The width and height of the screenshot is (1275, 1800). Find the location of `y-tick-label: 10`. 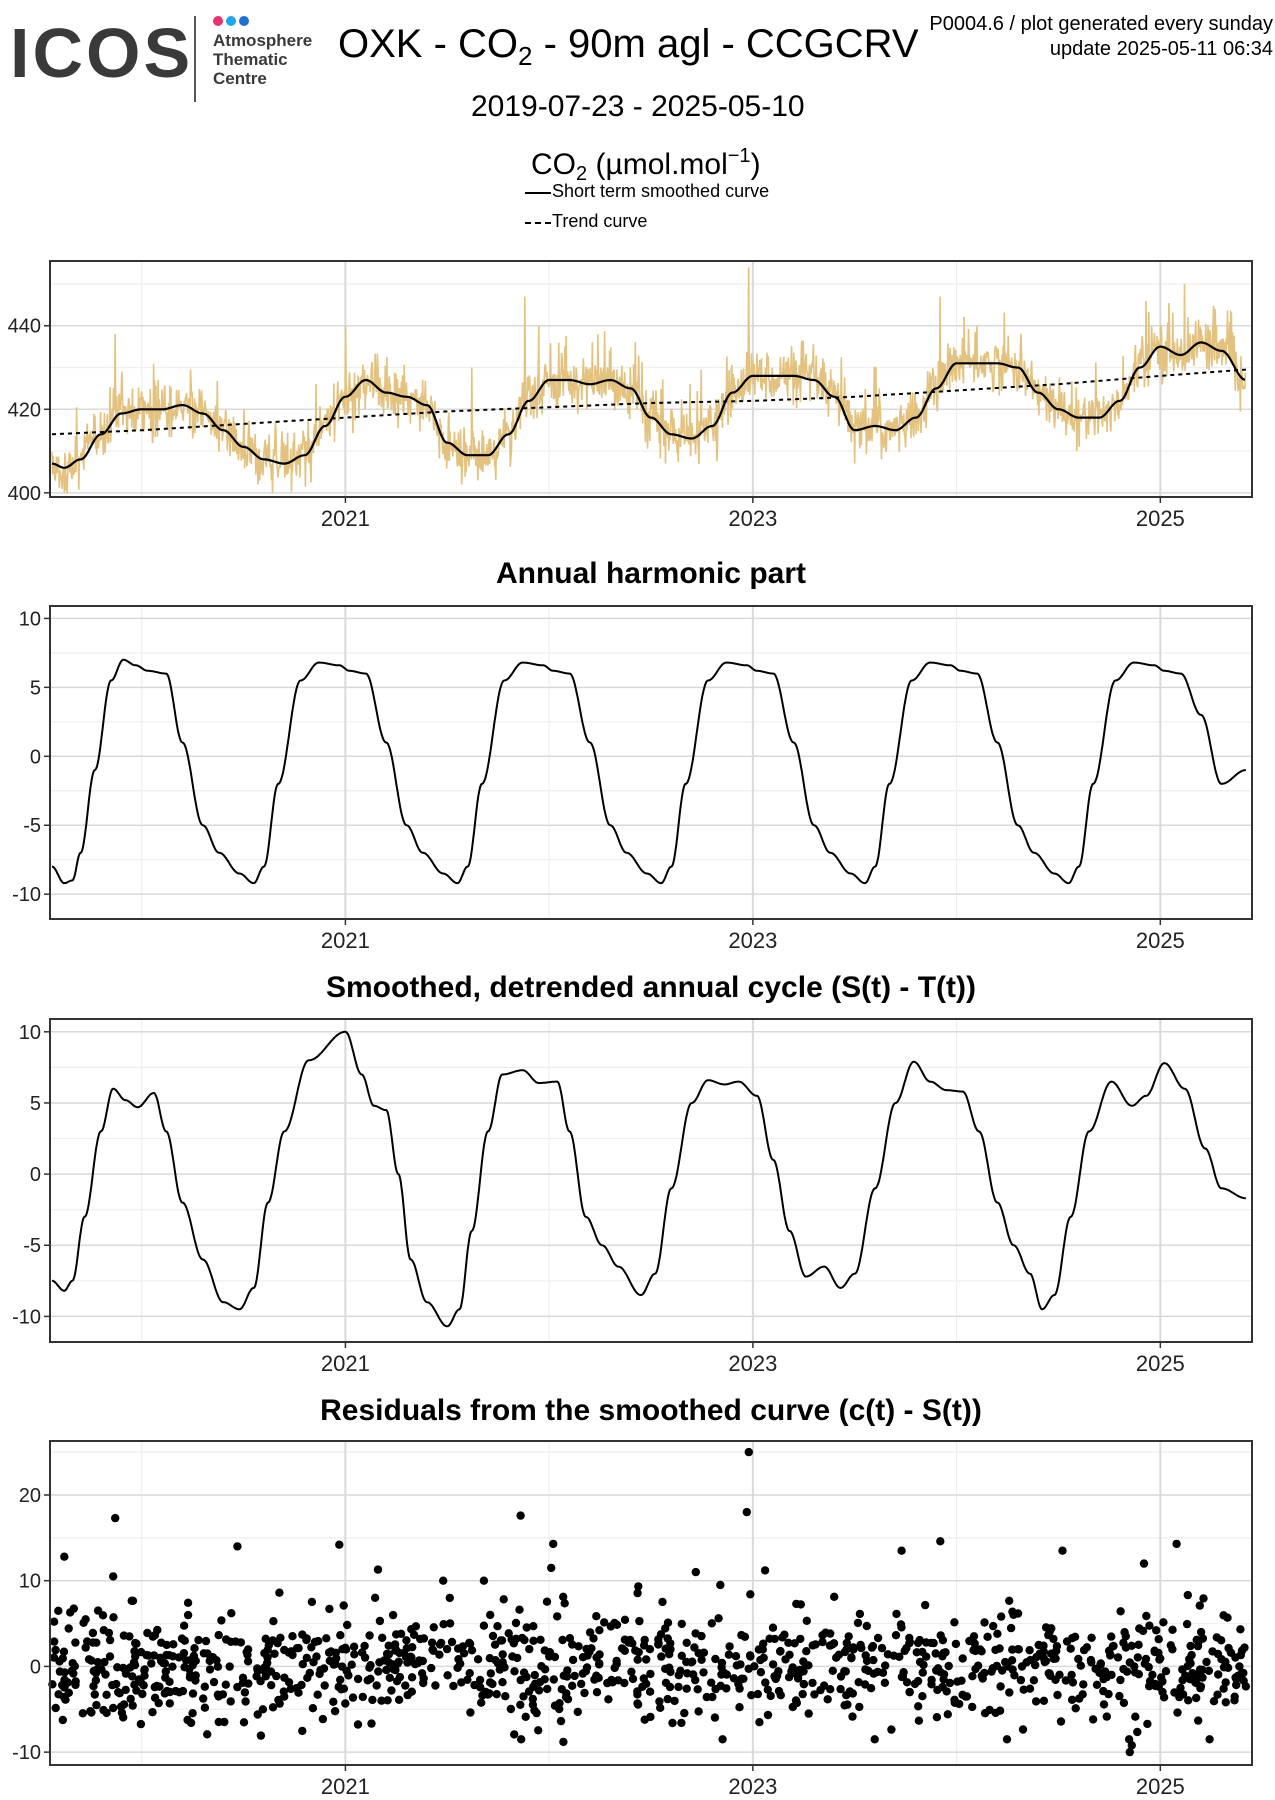

y-tick-label: 10 is located at coordinates (30, 1033).